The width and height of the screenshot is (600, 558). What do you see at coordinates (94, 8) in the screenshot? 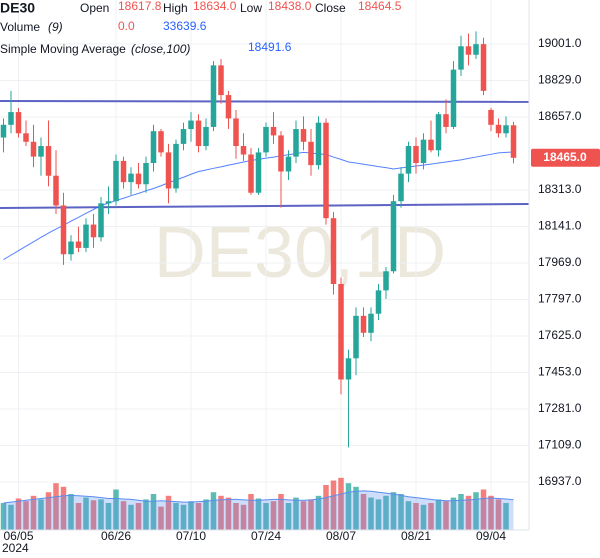
I see `legend-label: Open` at bounding box center [94, 8].